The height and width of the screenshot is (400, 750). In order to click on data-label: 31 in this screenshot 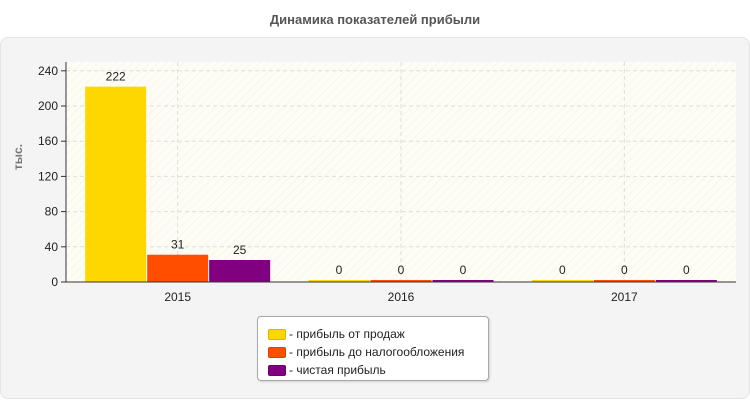, I will do `click(178, 245)`.